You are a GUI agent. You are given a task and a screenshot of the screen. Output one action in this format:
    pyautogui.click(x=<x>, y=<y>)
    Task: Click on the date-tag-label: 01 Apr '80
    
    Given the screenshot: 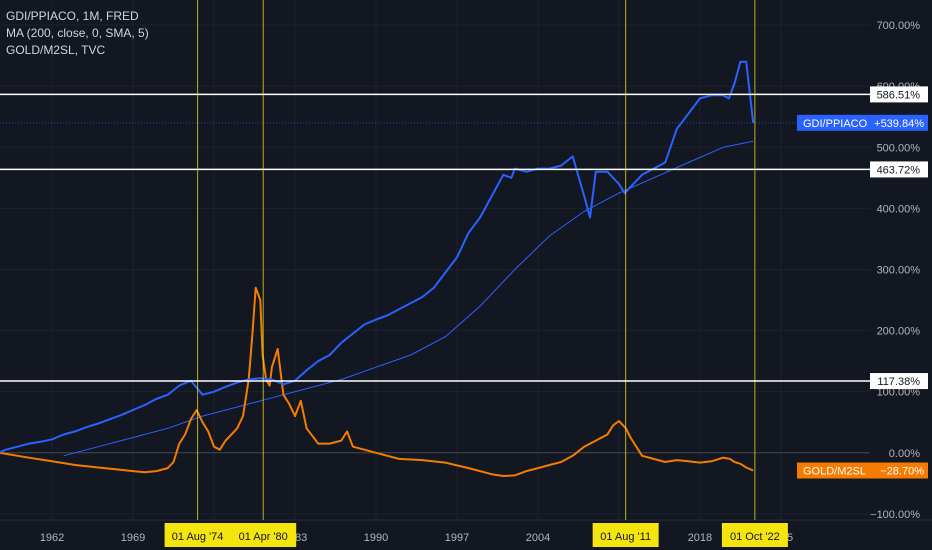 What is the action you would take?
    pyautogui.click(x=263, y=537)
    